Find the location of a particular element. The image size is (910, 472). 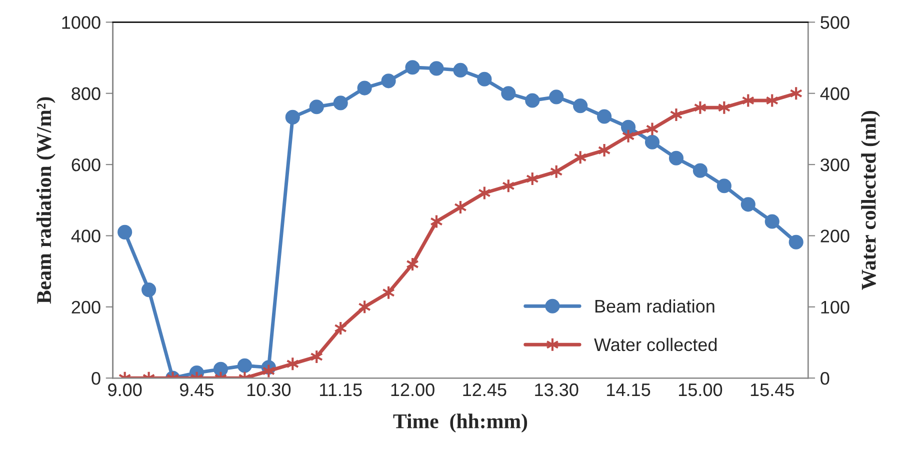

x-tick-label: 11.15 is located at coordinates (341, 390).